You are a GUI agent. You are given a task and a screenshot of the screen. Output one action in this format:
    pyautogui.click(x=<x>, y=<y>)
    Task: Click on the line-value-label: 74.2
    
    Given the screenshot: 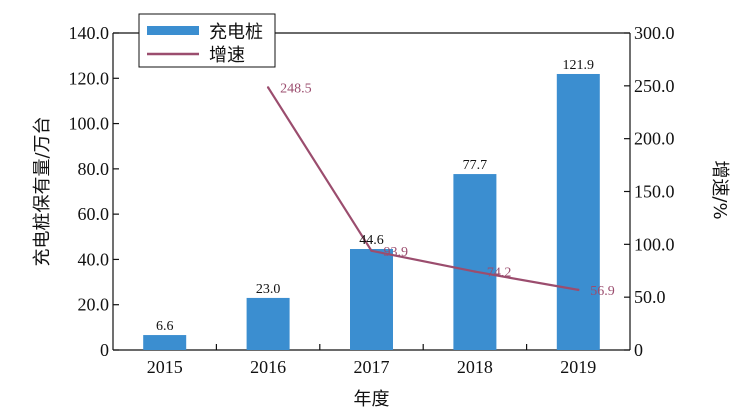 What is the action you would take?
    pyautogui.click(x=499, y=273)
    